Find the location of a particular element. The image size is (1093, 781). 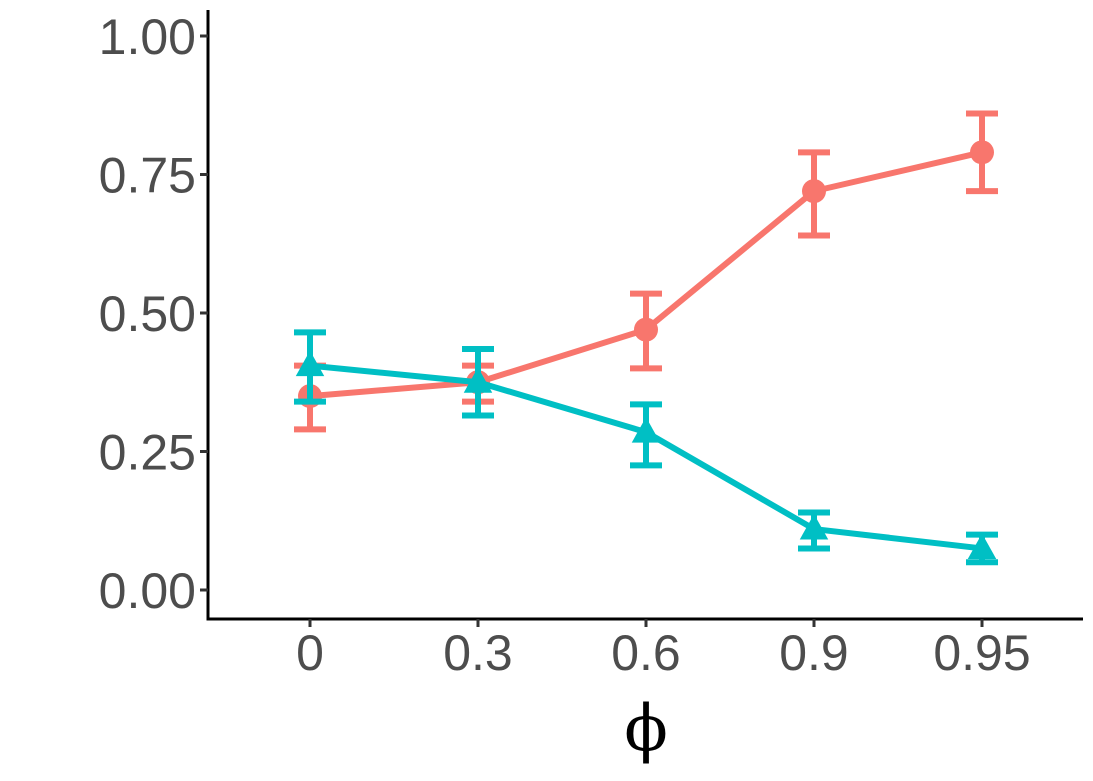

y-tick-label: 0.00 is located at coordinates (147, 591).